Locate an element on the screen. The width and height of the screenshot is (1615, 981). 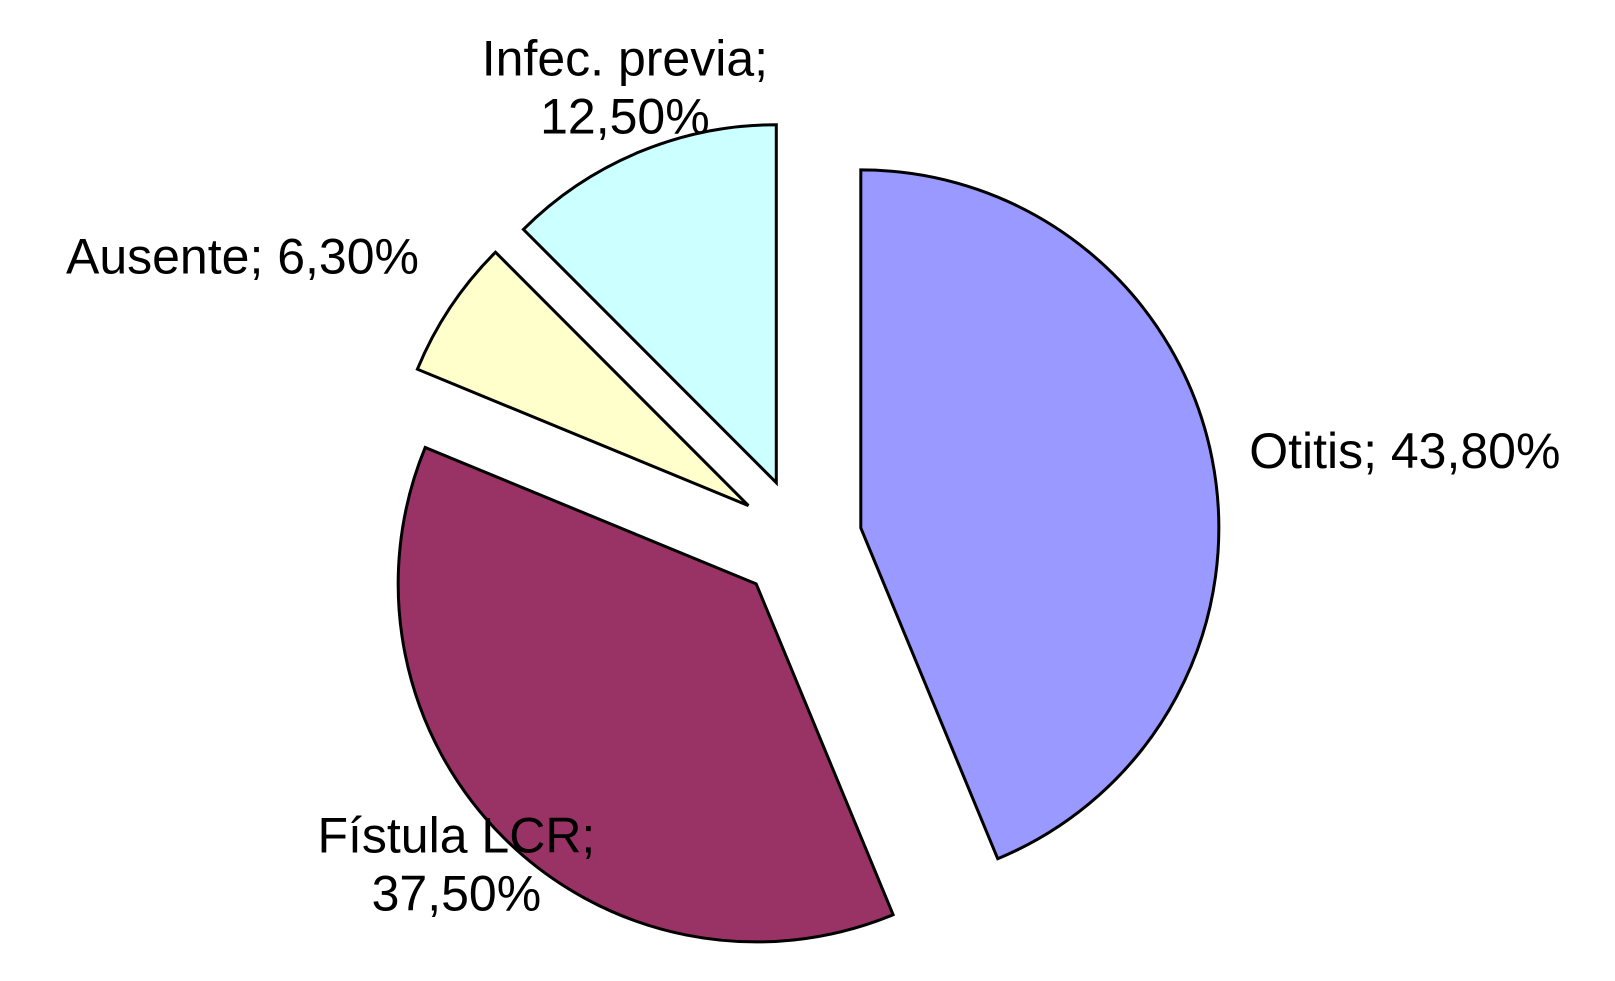
slice-label-ausente: Ausente; 6,30% is located at coordinates (242, 256).